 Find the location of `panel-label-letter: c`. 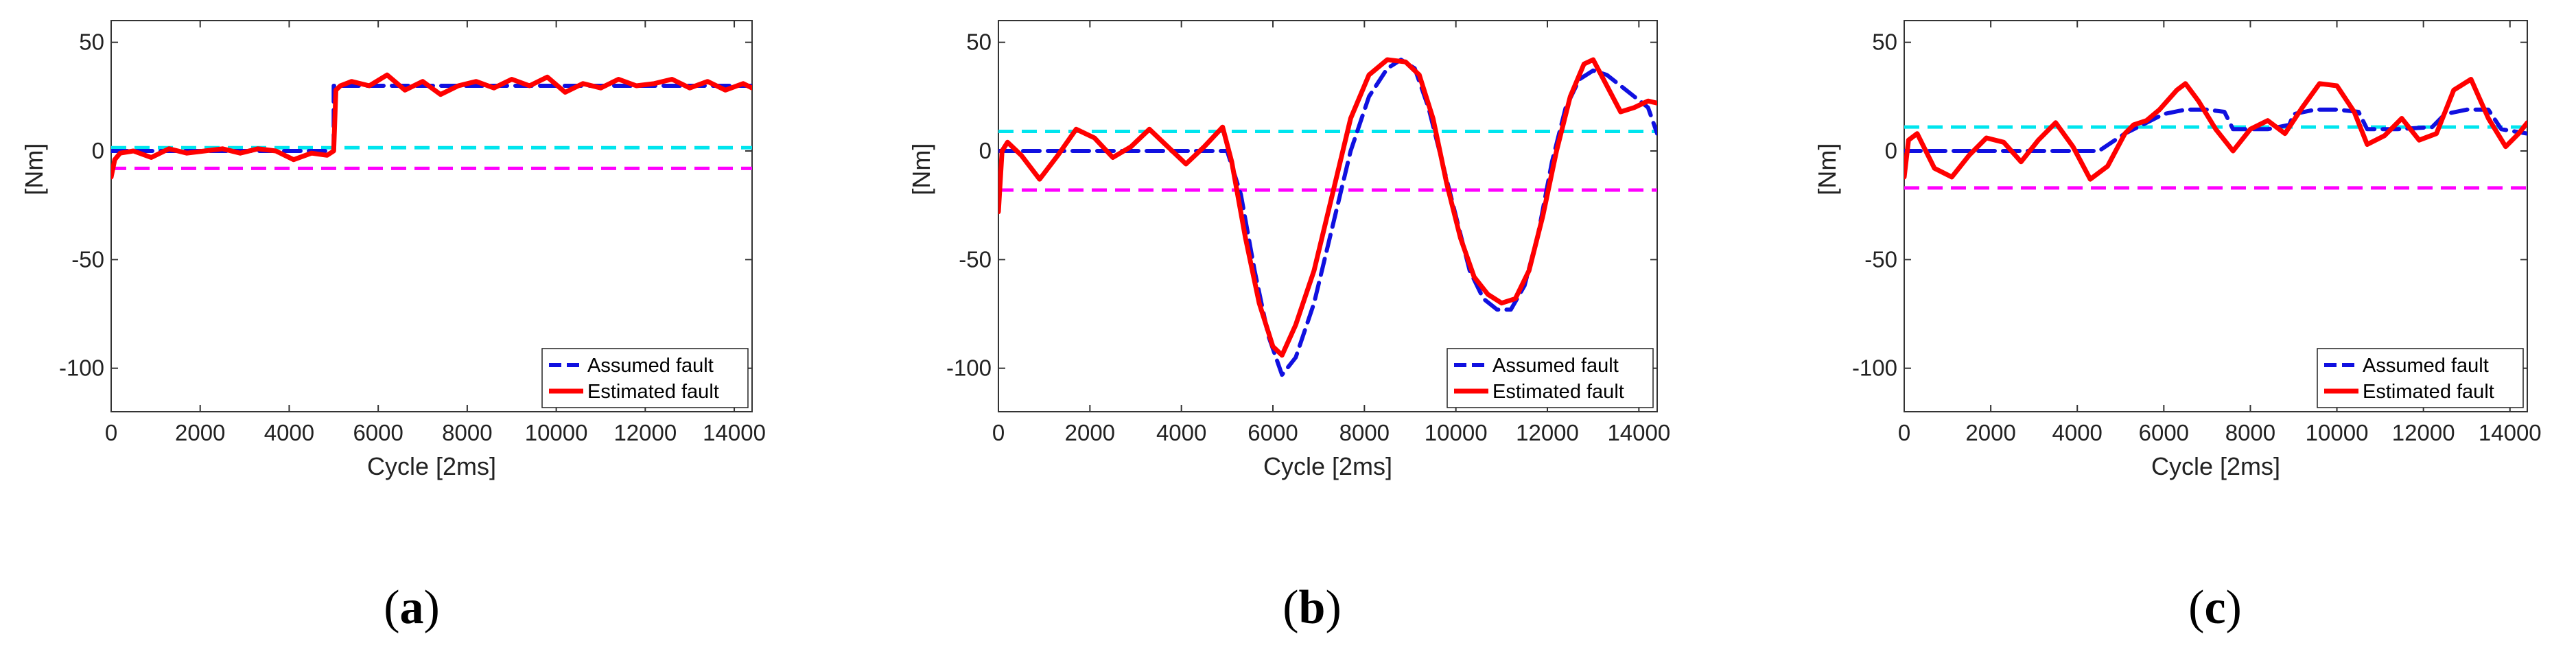

panel-label-letter: c is located at coordinates (2214, 607).